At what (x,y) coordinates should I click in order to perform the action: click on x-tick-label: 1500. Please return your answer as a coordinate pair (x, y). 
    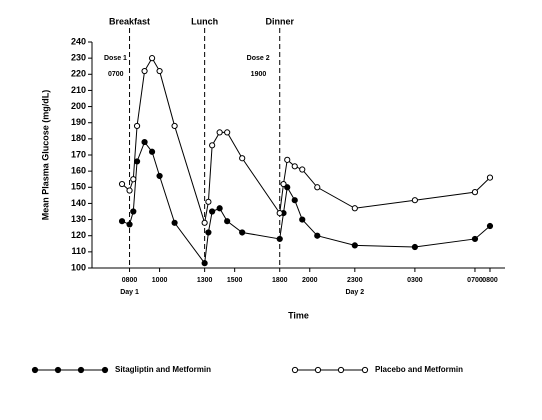
    Looking at the image, I should click on (235, 280).